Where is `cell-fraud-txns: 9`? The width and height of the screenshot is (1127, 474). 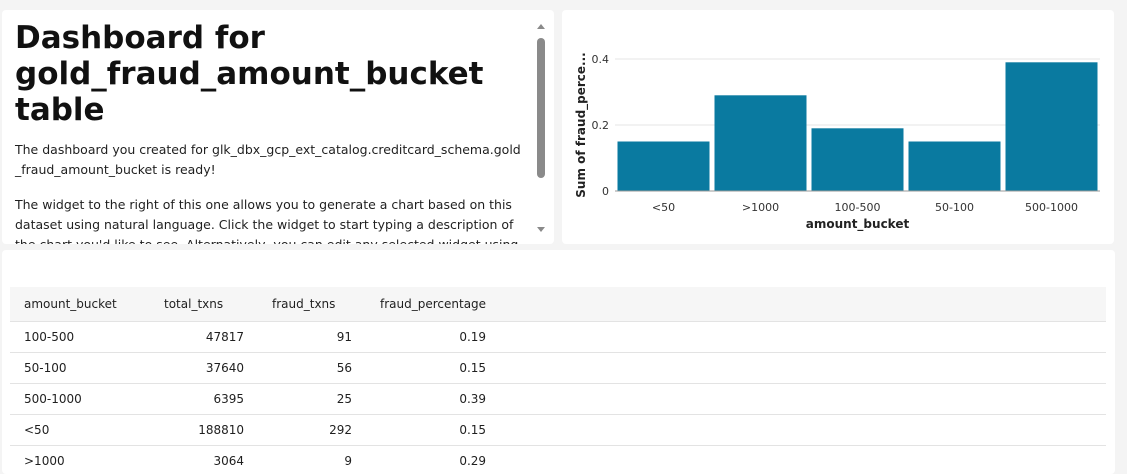 cell-fraud-txns: 9 is located at coordinates (312, 459).